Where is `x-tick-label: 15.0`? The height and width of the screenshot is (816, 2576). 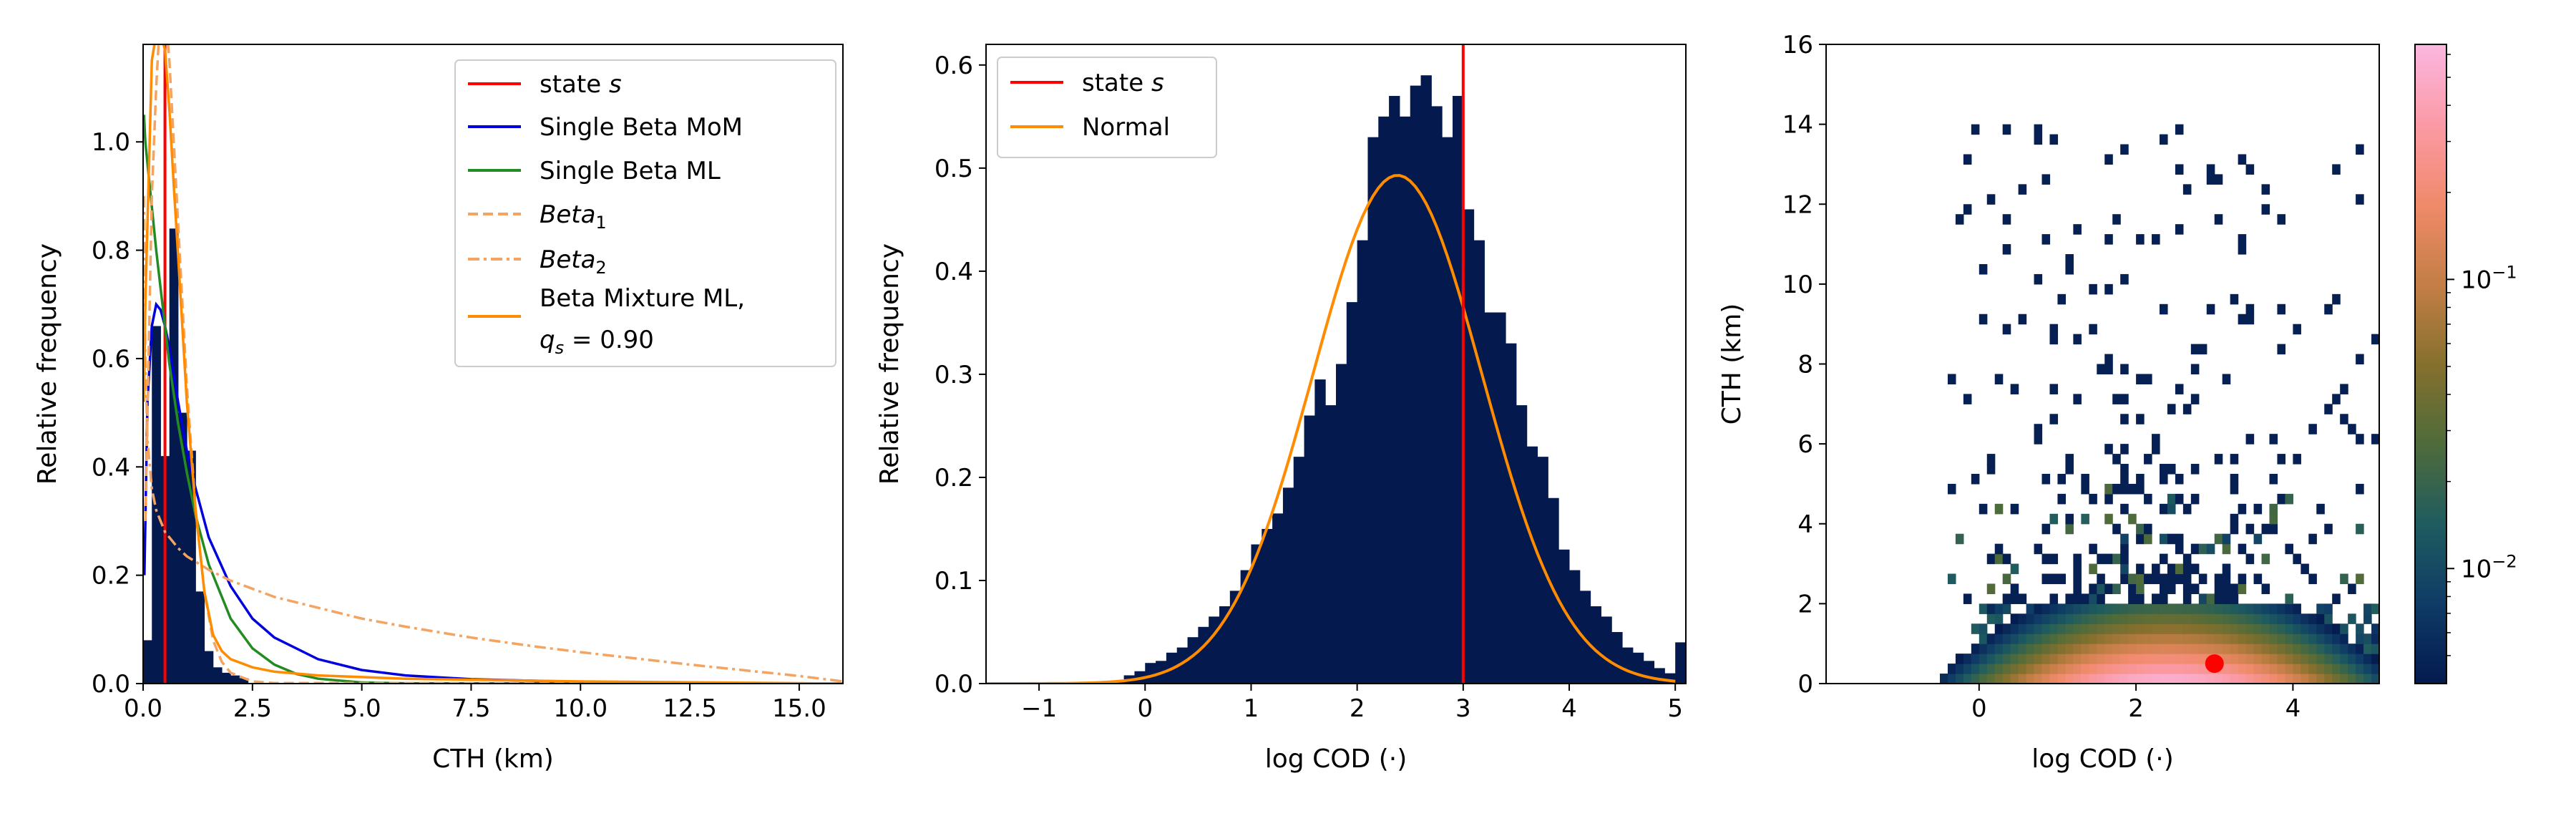
x-tick-label: 15.0 is located at coordinates (799, 708).